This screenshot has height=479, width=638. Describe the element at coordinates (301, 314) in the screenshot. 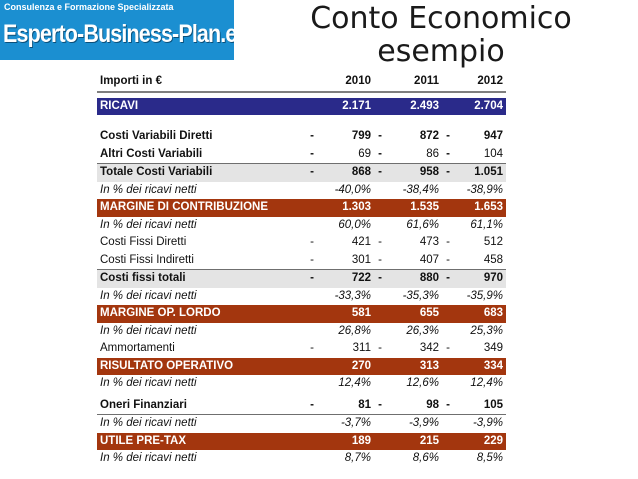

I see `table-row-margine-op-lordo: MARGINE OP. LORDO 581 655 683` at that location.